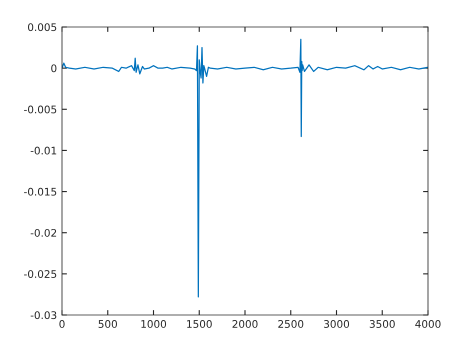 The width and height of the screenshot is (474, 355). Describe the element at coordinates (43, 315) in the screenshot. I see `y-tick-label: -0.03` at that location.